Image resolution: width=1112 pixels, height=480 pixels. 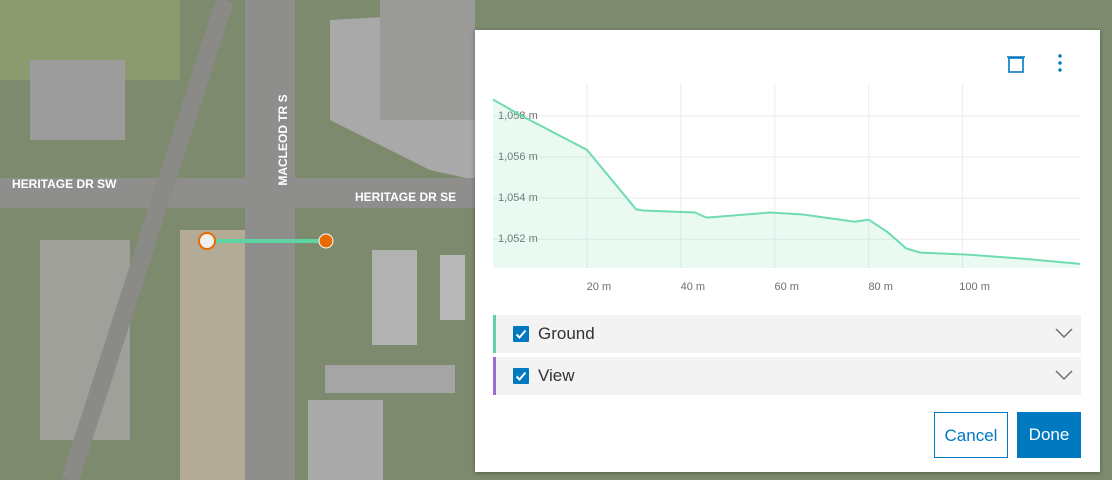 What do you see at coordinates (405, 197) in the screenshot?
I see `street-label: HERITAGE DR SE` at bounding box center [405, 197].